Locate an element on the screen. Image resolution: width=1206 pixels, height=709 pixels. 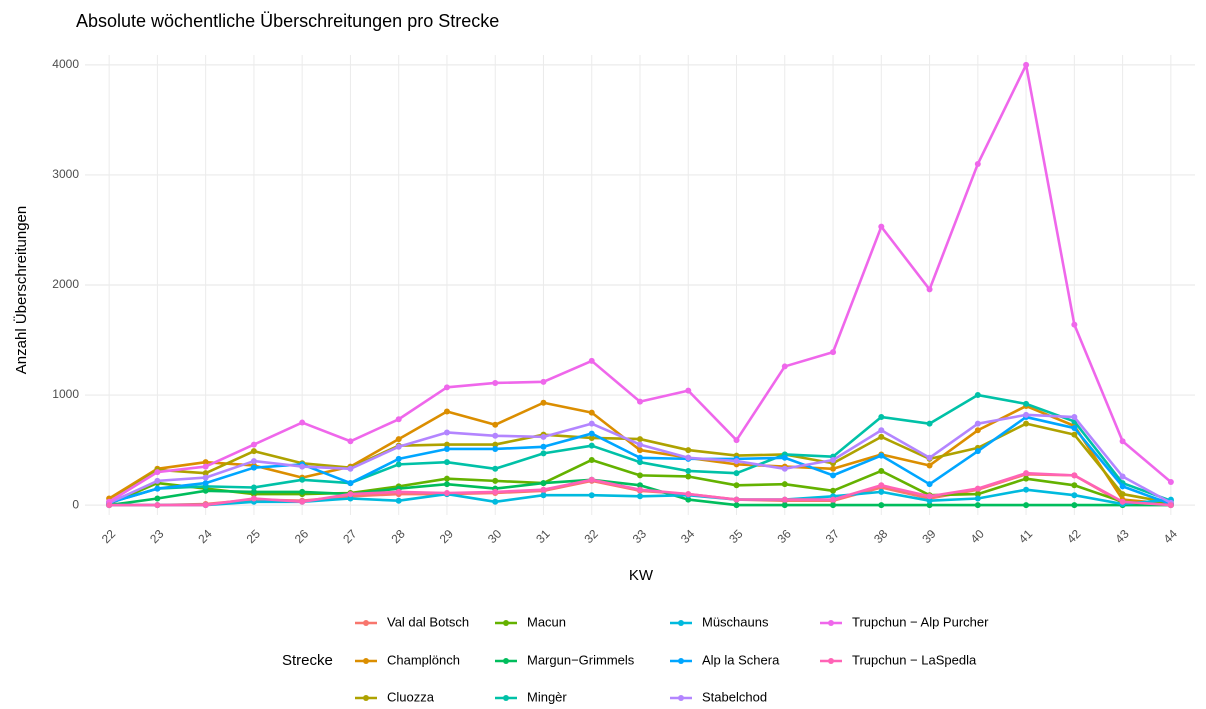
x-tick-label: 32 is located at coordinates (591, 537).